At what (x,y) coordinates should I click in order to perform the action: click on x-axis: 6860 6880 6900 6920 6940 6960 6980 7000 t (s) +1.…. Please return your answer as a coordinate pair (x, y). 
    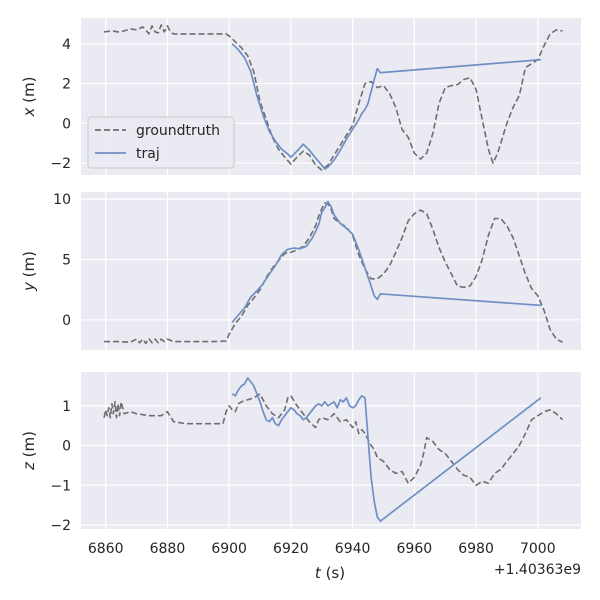
    Looking at the image, I should click on (334, 561).